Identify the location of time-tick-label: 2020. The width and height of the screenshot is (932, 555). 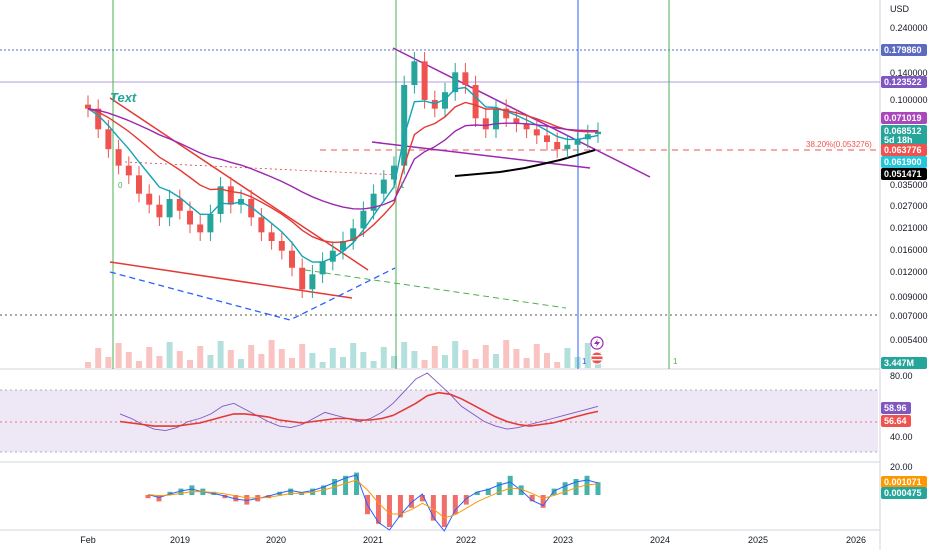
(276, 540).